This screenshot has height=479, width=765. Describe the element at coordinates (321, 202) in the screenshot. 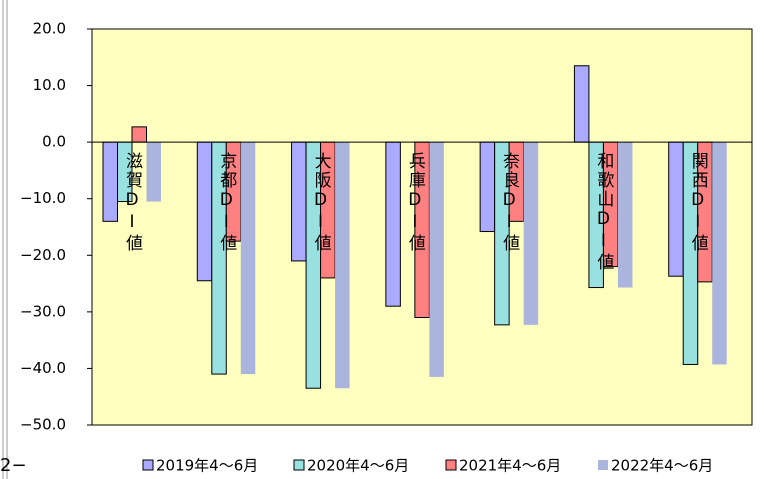

I see `category-label: 大阪DI値` at that location.